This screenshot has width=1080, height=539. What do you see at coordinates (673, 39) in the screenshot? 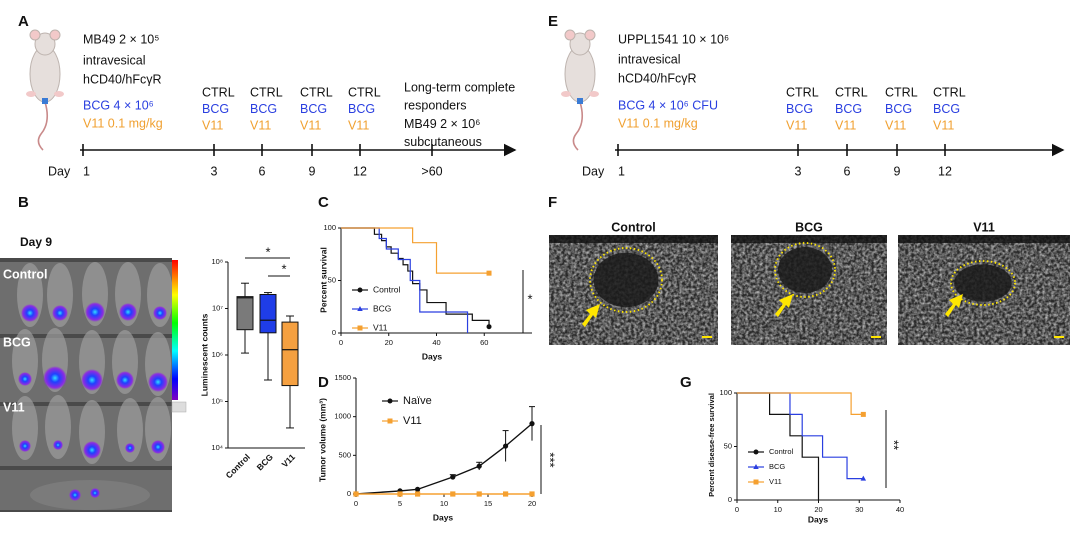
I see `protocol-note: UPPL1541 10 × 10⁶` at bounding box center [673, 39].